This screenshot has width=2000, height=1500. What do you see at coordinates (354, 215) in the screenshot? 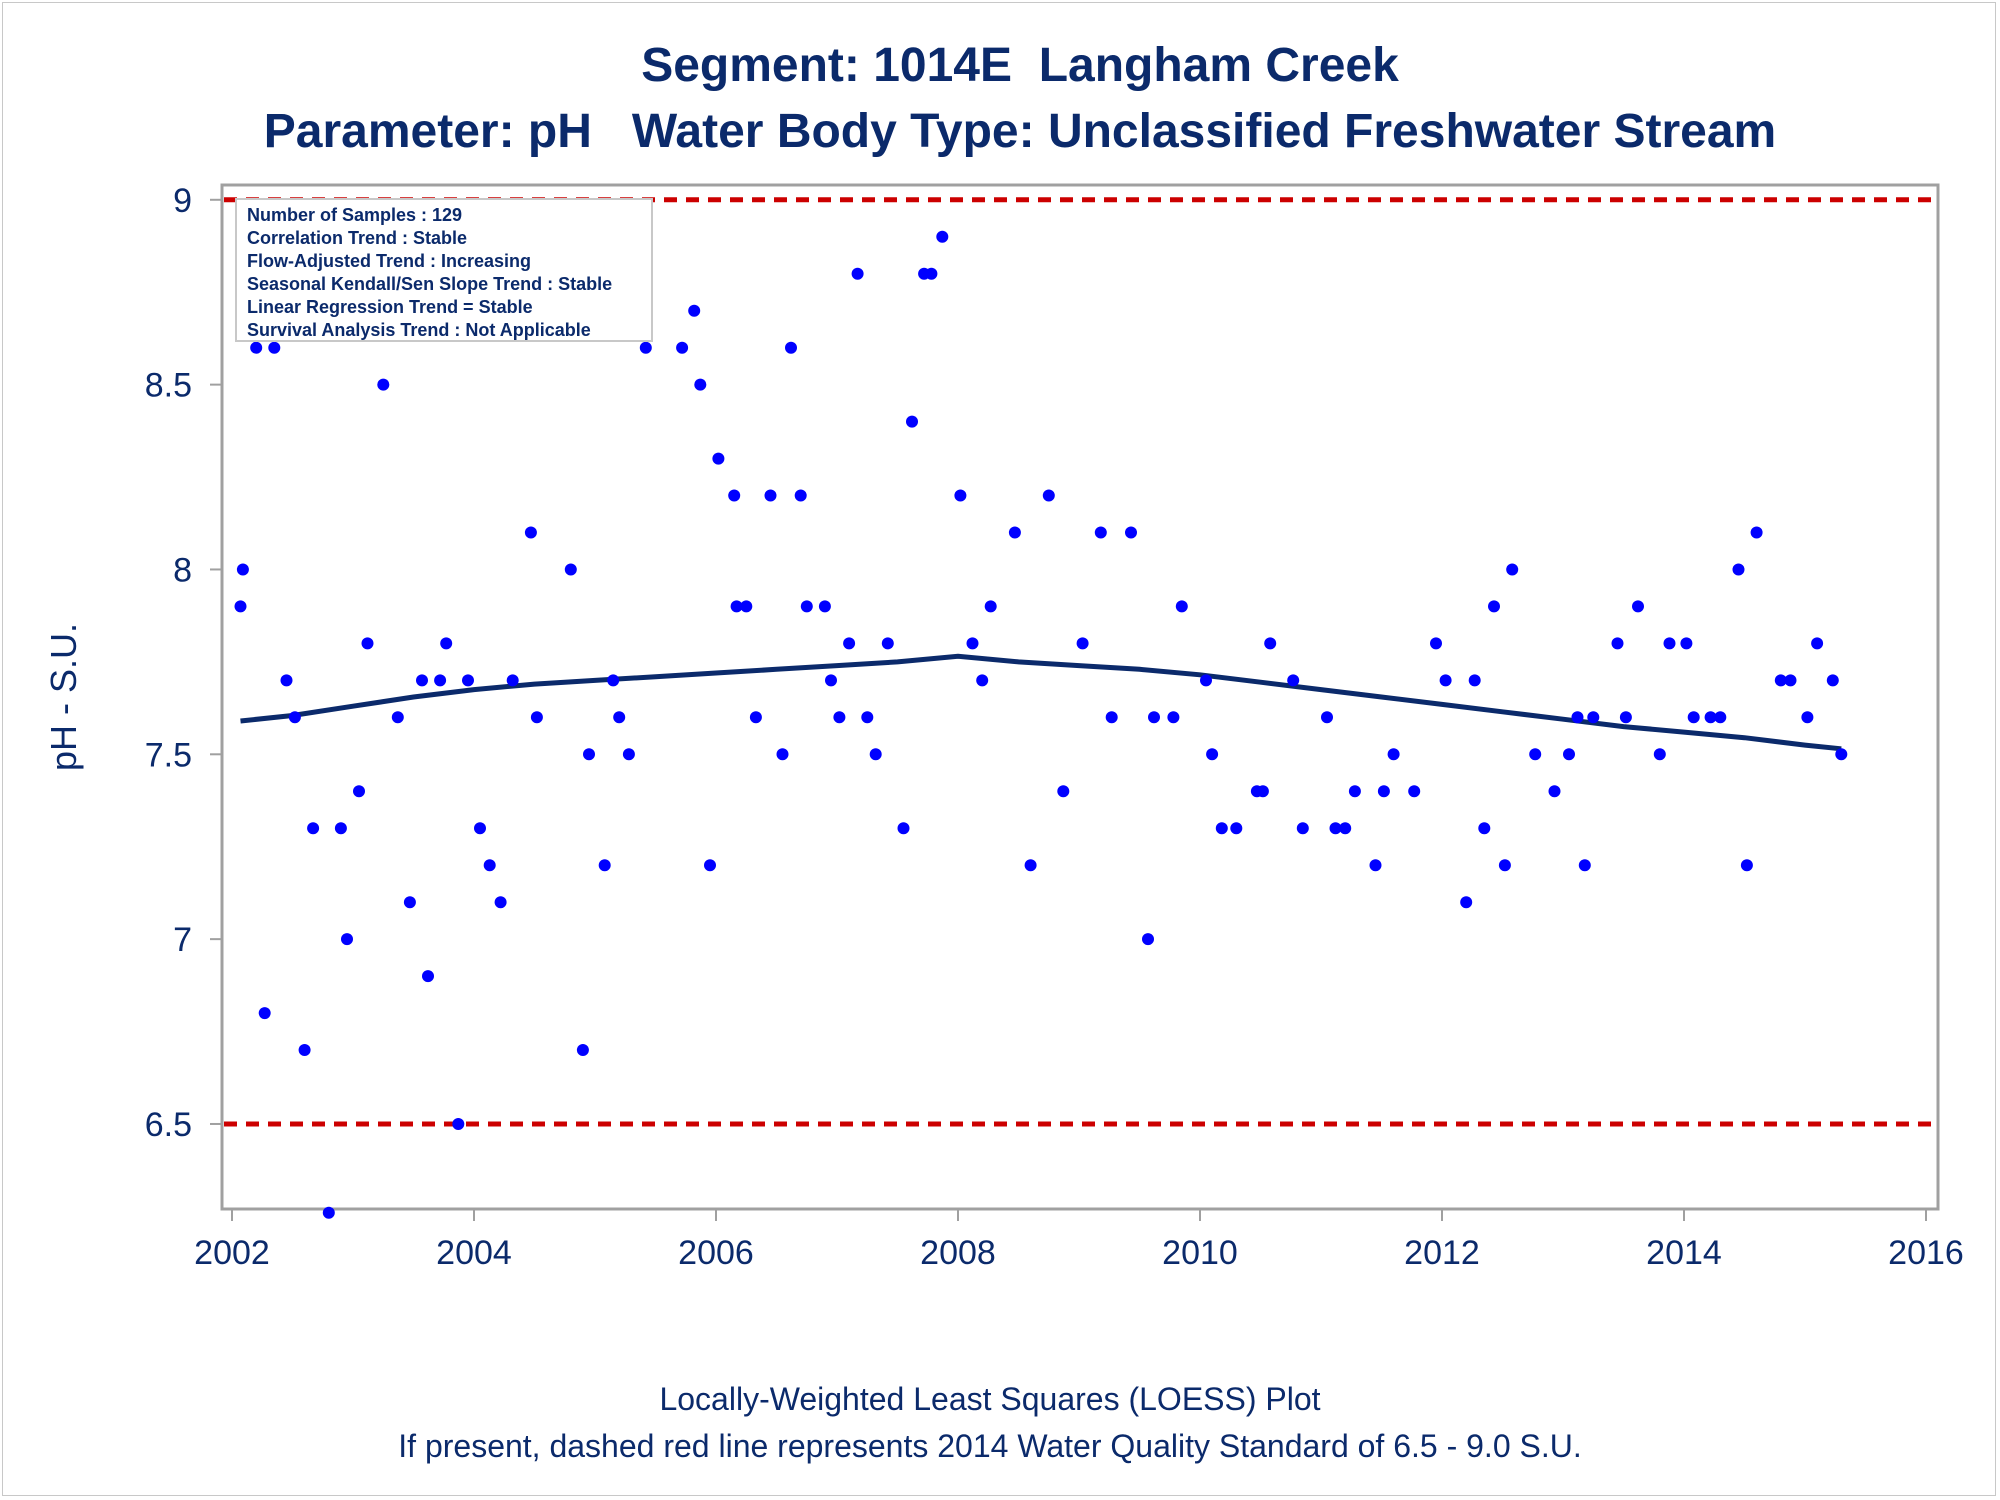
I see `stats-line: Number of Samples : 129` at bounding box center [354, 215].